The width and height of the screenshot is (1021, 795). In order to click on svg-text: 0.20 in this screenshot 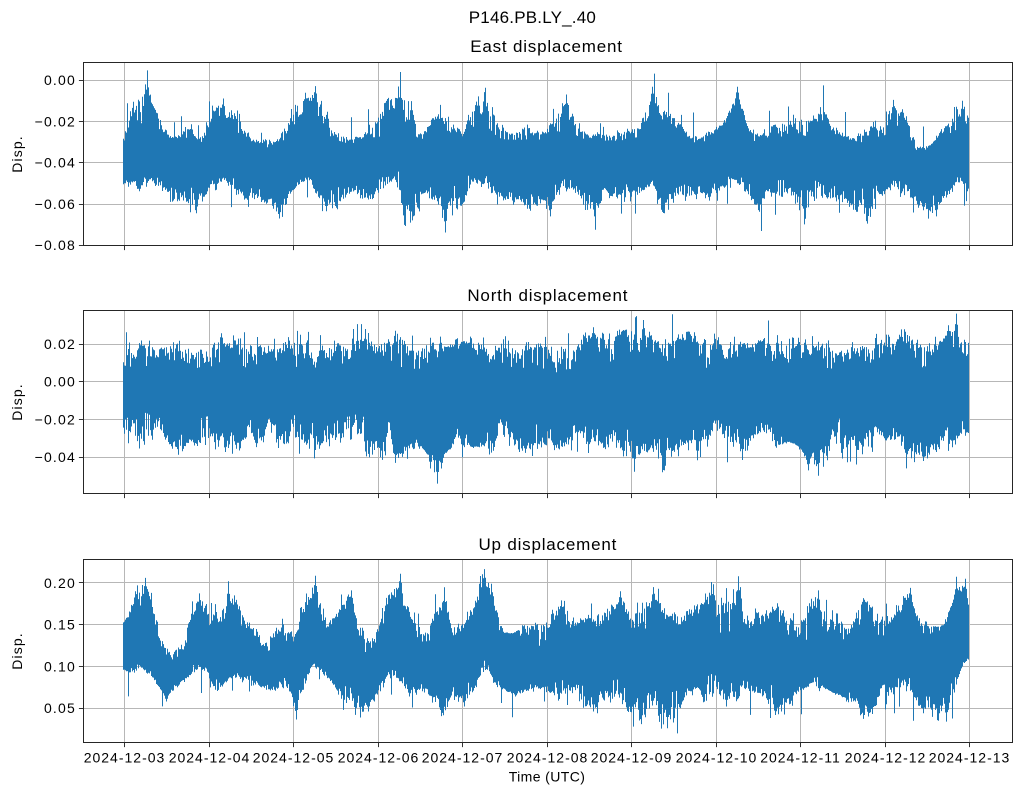, I will do `click(60, 583)`.